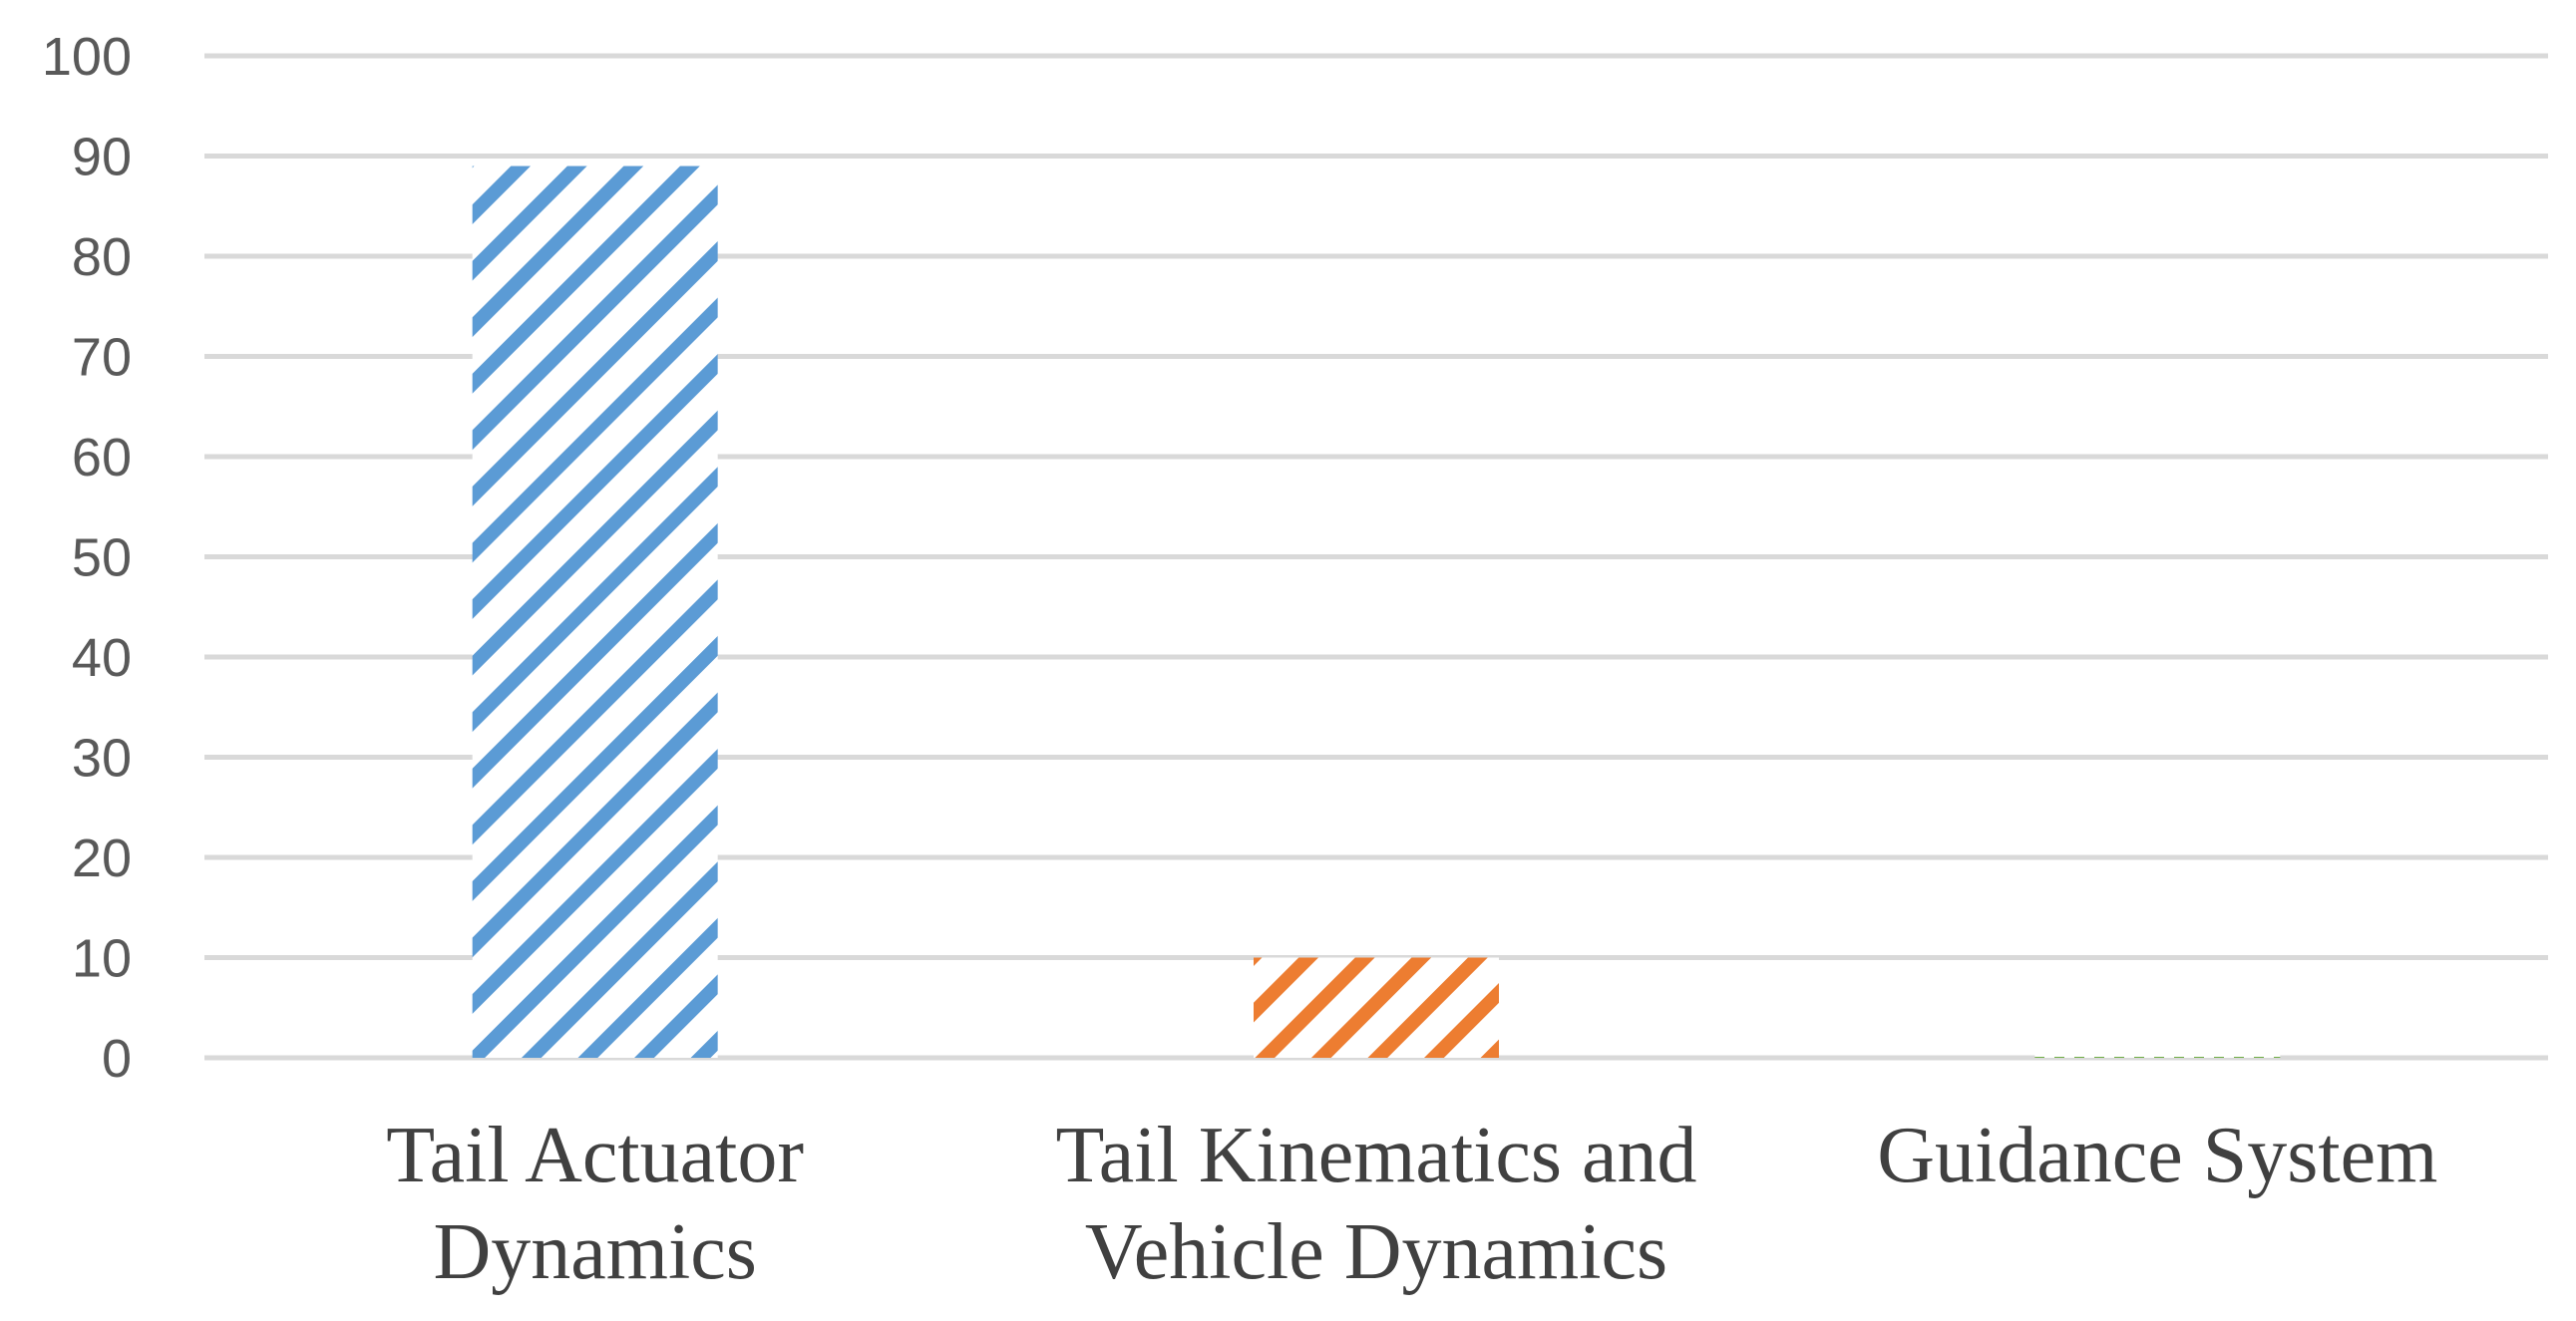  Describe the element at coordinates (102, 157) in the screenshot. I see `y-tick-label: 90` at that location.